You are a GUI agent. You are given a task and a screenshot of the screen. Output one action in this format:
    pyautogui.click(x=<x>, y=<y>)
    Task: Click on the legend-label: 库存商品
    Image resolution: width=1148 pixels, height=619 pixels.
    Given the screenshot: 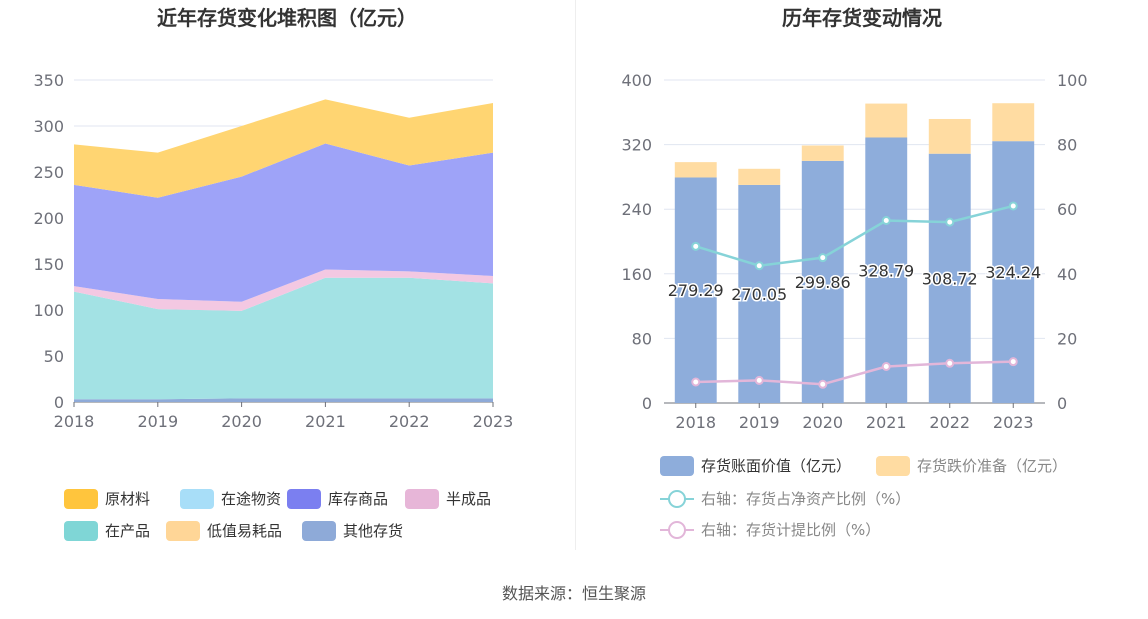 What is the action you would take?
    pyautogui.click(x=358, y=499)
    